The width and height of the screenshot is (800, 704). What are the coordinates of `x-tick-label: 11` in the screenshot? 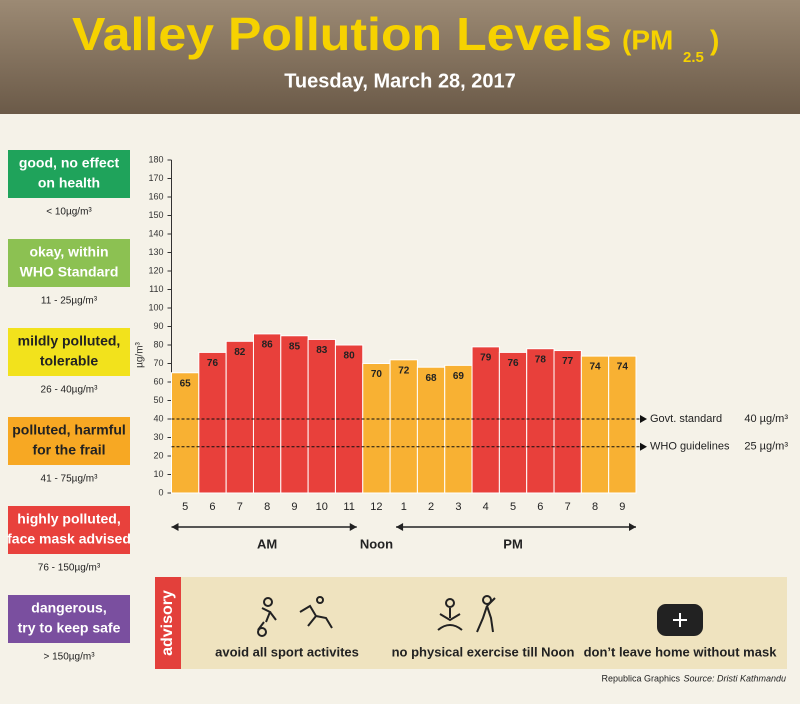 It's located at (348, 507).